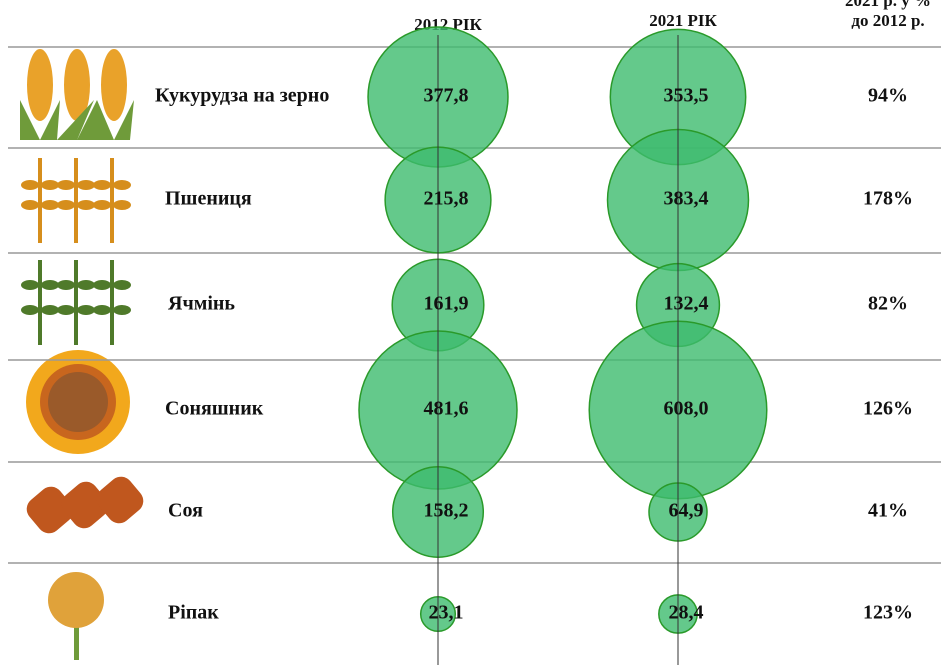 This screenshot has height=665, width=941. What do you see at coordinates (76, 616) in the screenshot?
I see `icon-rapeseed` at bounding box center [76, 616].